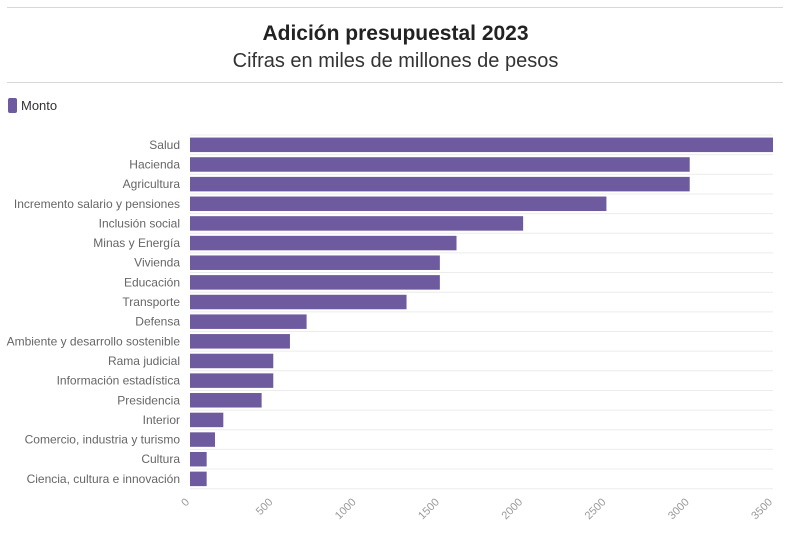 The height and width of the screenshot is (537, 791). Describe the element at coordinates (139, 223) in the screenshot. I see `category-label: Inclusión social` at that location.